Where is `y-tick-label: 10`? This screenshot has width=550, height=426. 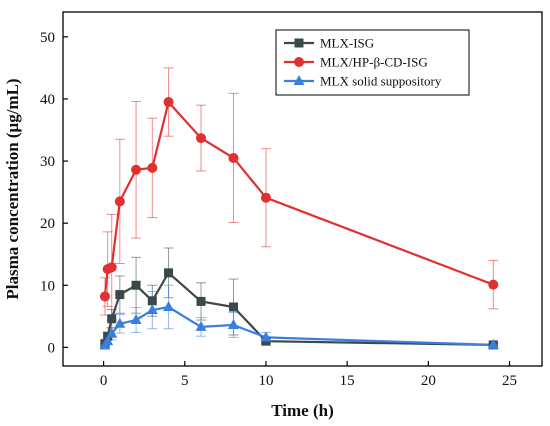 y-tick-label: 10 is located at coordinates (47, 286).